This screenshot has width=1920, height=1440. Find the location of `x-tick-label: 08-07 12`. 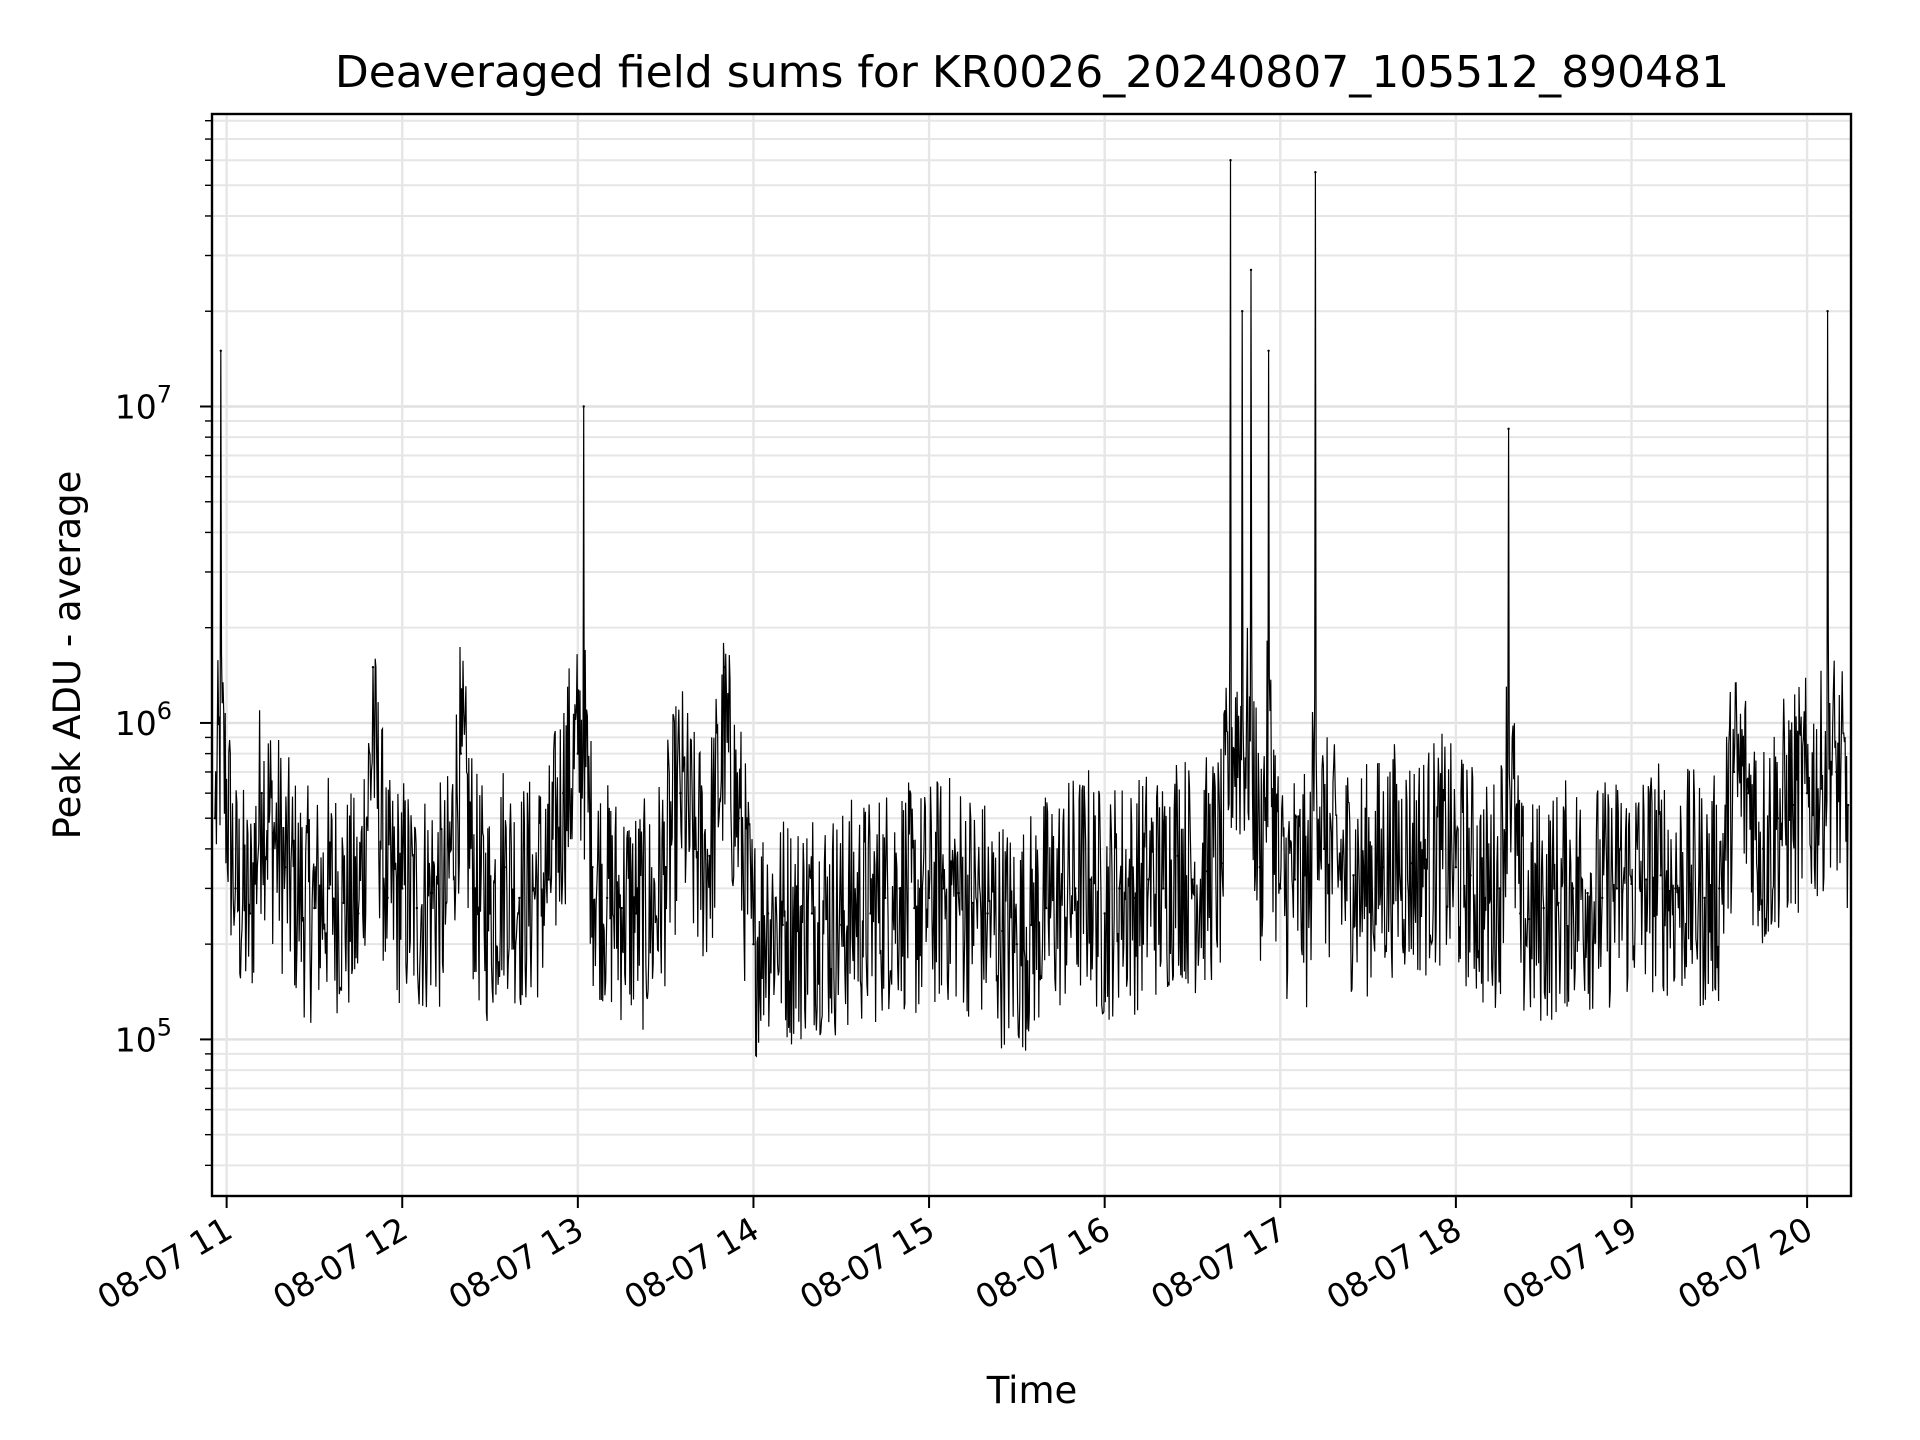

x-tick-label: 08-07 12 is located at coordinates (340, 1263).